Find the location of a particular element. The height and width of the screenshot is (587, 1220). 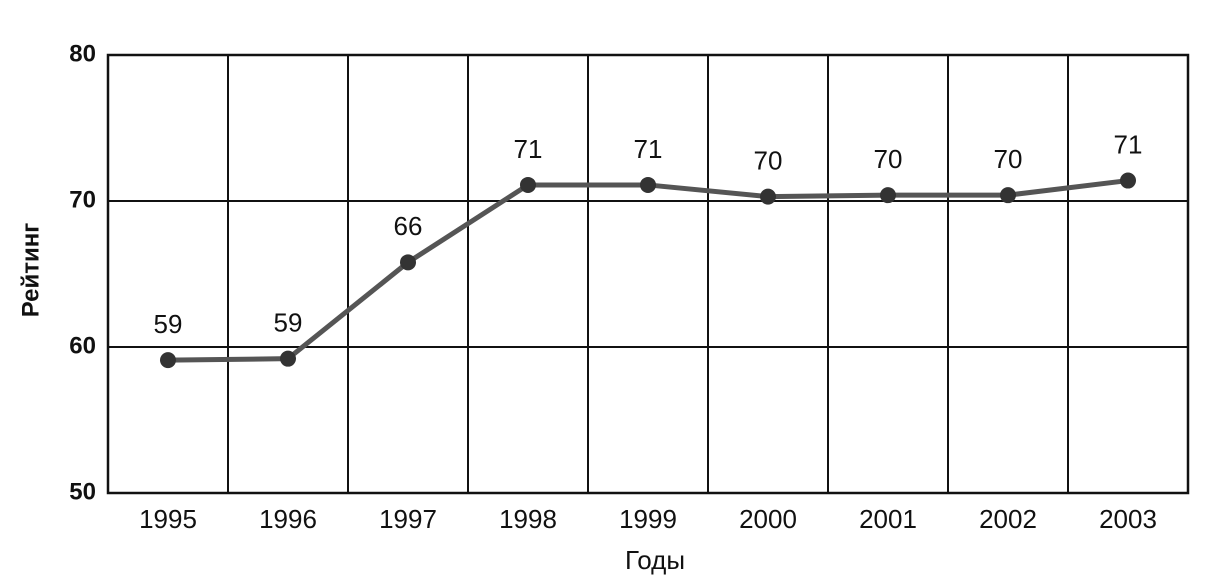

x-tick-label: 1995 is located at coordinates (168, 519).